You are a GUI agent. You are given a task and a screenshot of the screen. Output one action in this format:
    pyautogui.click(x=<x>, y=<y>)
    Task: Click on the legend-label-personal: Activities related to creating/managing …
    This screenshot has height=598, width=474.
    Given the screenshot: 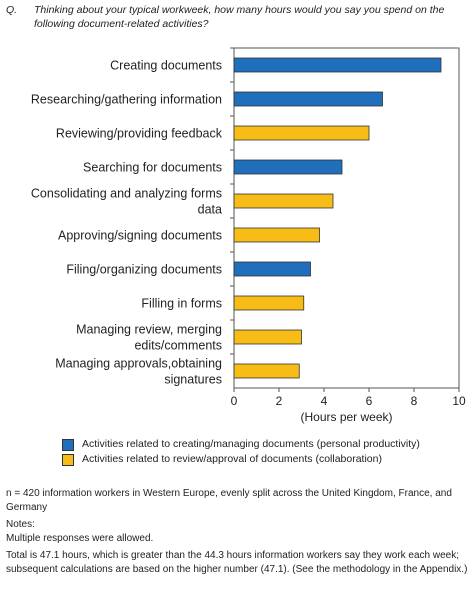 What is the action you would take?
    pyautogui.click(x=251, y=444)
    